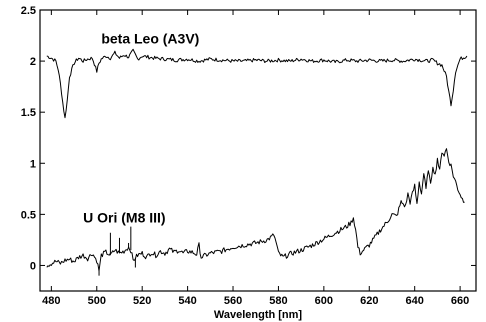  What do you see at coordinates (51, 301) in the screenshot?
I see `x-tick-label: 480` at bounding box center [51, 301].